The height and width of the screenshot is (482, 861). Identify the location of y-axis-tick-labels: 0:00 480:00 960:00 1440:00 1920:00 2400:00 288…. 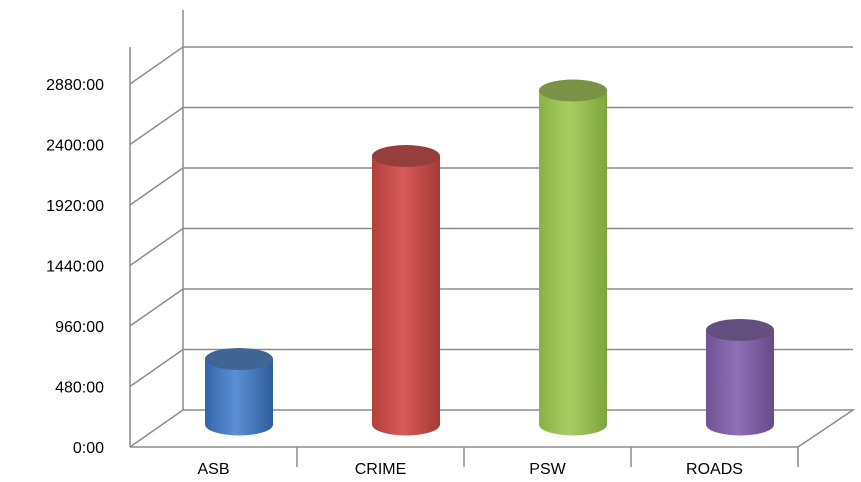
(75, 267).